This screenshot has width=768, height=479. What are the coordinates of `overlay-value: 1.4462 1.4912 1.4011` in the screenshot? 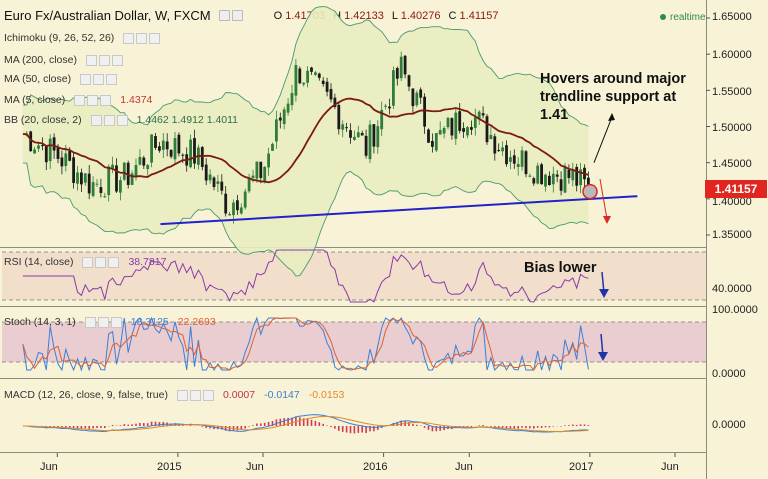 It's located at (187, 120).